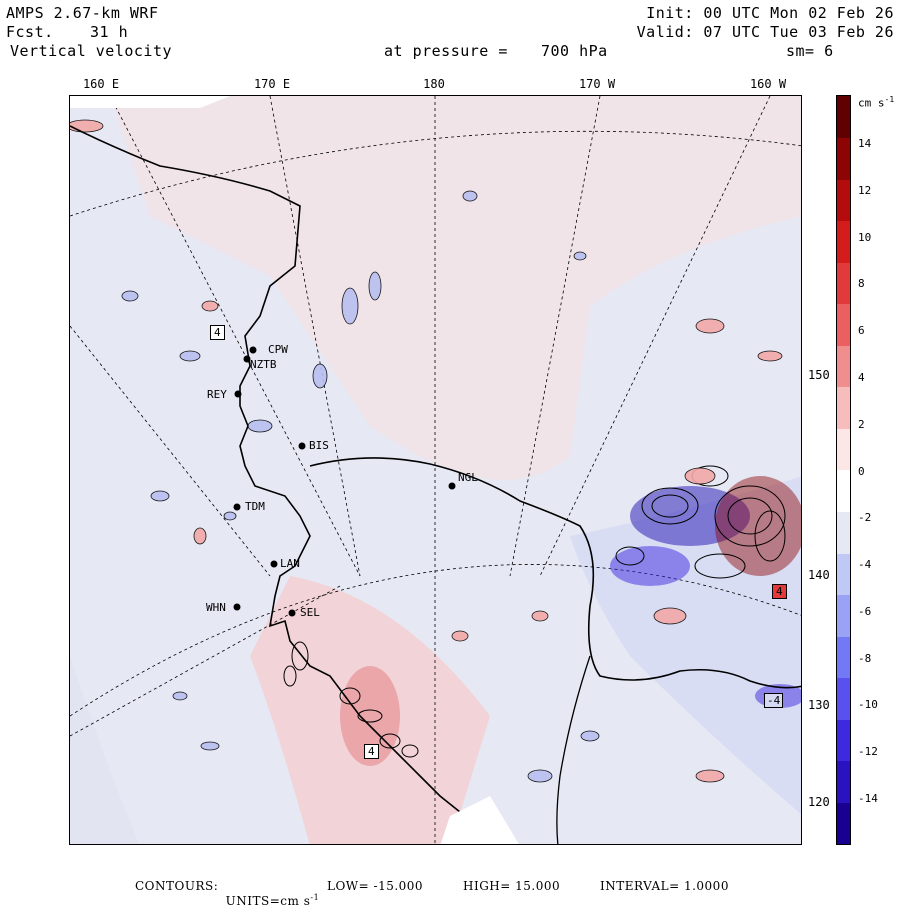 This screenshot has height=908, width=900. Describe the element at coordinates (664, 886) in the screenshot. I see `footer-interval: INTERVAL= 1.0000` at that location.